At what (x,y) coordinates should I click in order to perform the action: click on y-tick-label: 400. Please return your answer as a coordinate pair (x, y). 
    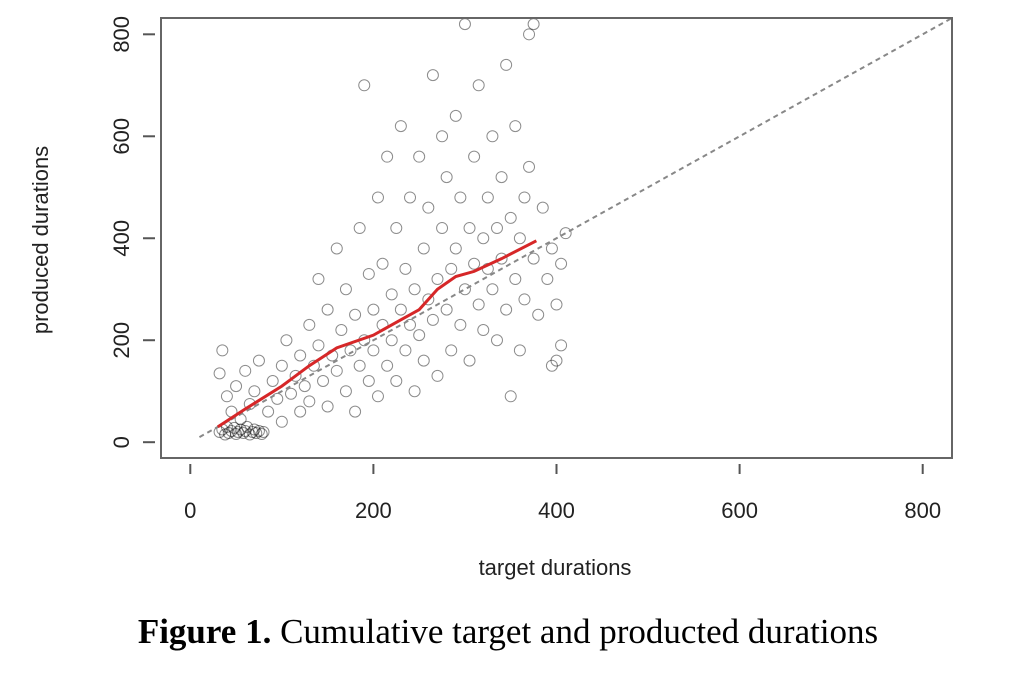
    Looking at the image, I should click on (121, 238).